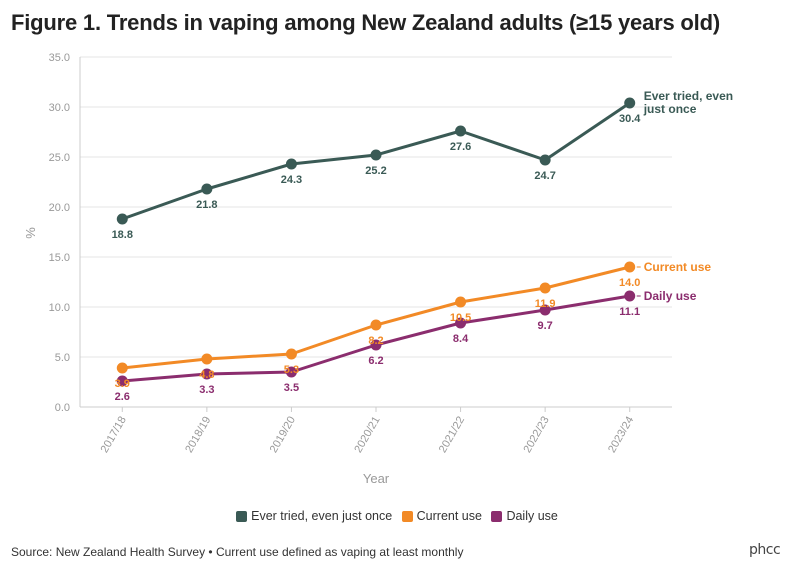  I want to click on data-label: 24.3, so click(291, 180).